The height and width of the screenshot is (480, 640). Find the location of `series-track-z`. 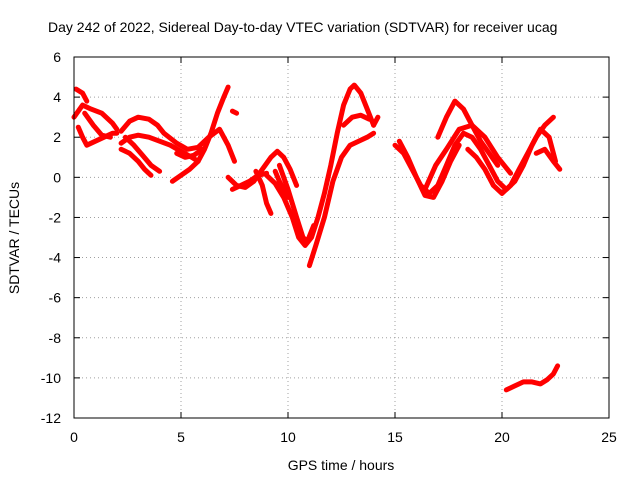

series-track-z is located at coordinates (548, 159).